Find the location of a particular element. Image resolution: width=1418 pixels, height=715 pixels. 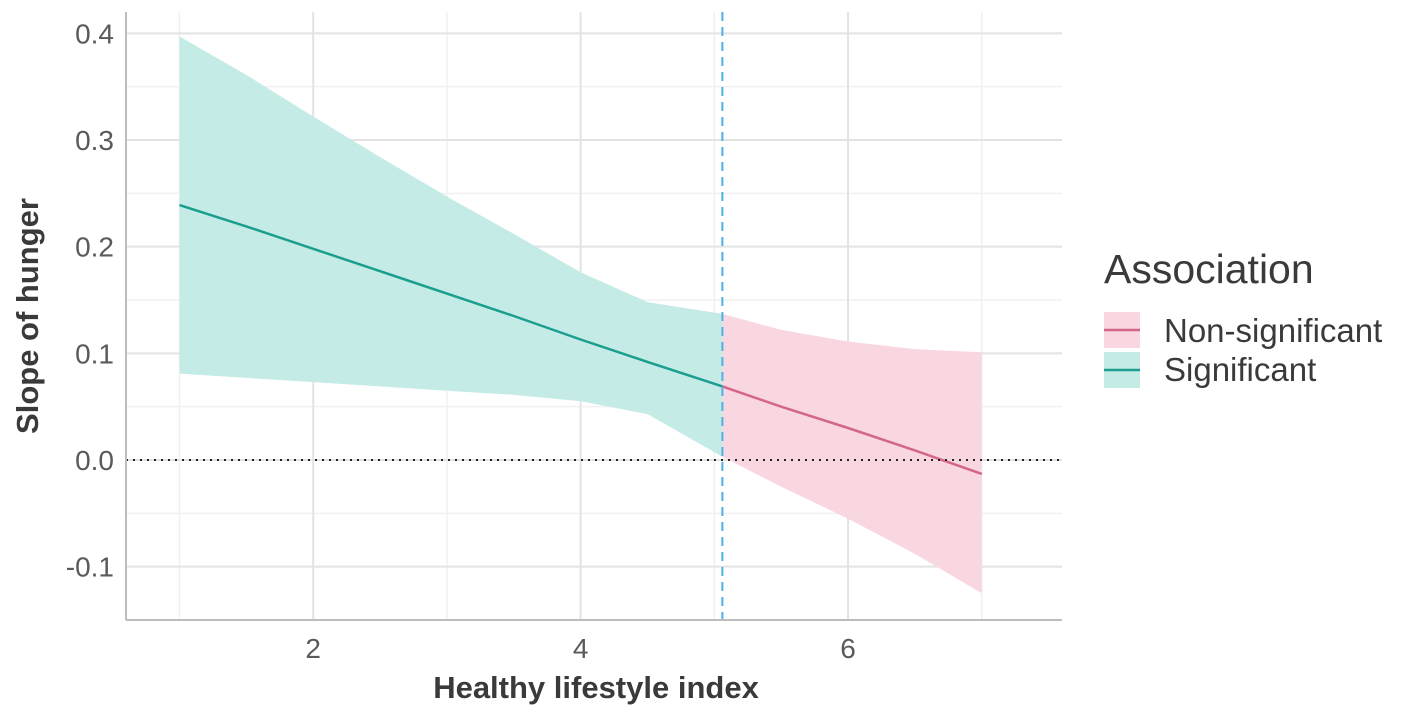

x-tick-label: 4 is located at coordinates (581, 648).